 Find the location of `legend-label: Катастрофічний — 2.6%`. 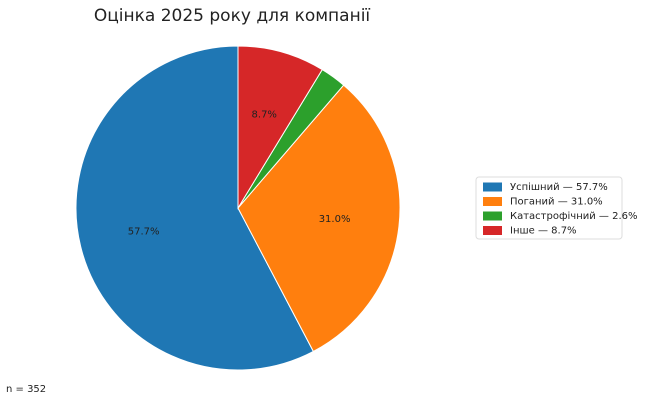

legend-label: Катастрофічний — 2.6% is located at coordinates (574, 216).